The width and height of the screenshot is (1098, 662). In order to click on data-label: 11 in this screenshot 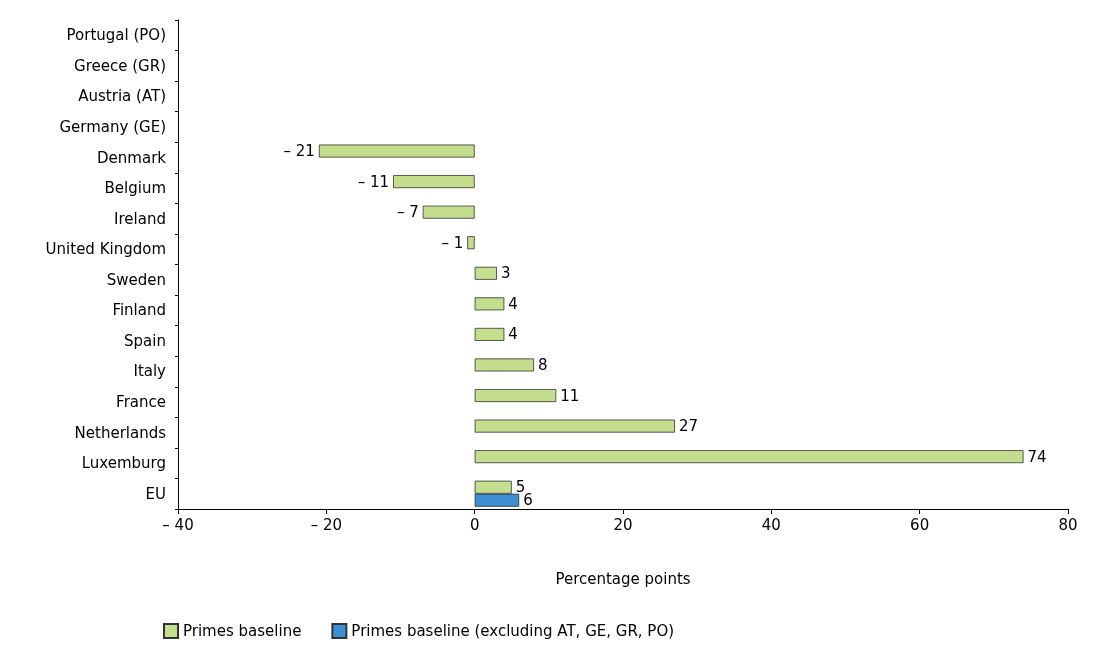, I will do `click(570, 395)`.